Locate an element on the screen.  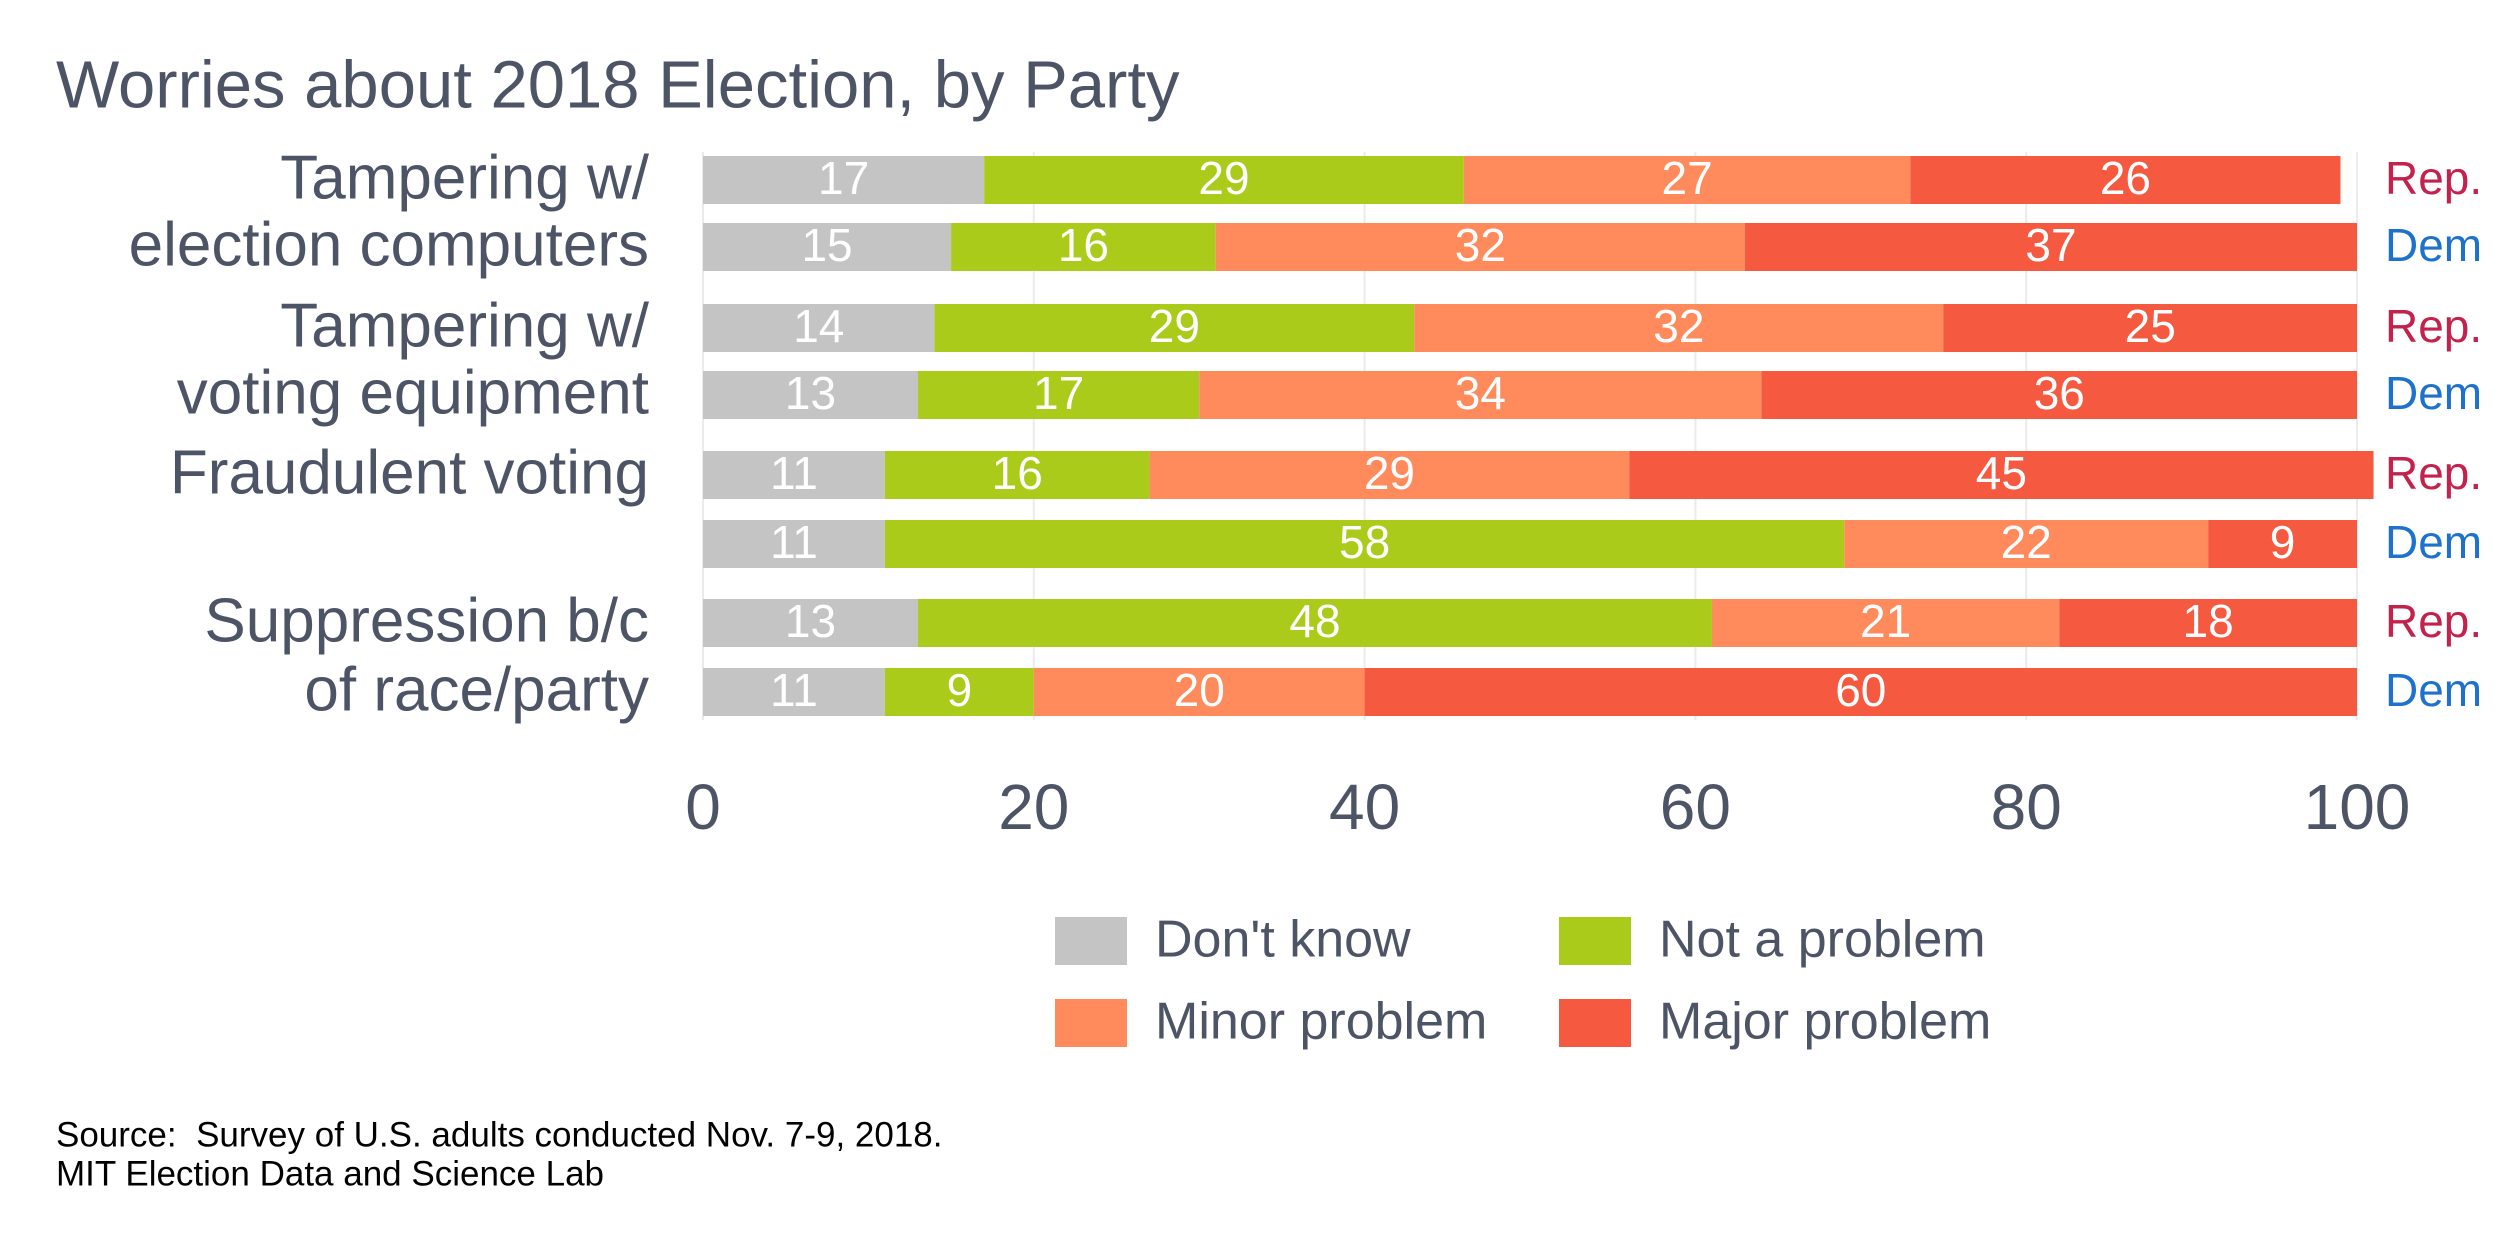
bar-value-label: 34 is located at coordinates (1480, 393).